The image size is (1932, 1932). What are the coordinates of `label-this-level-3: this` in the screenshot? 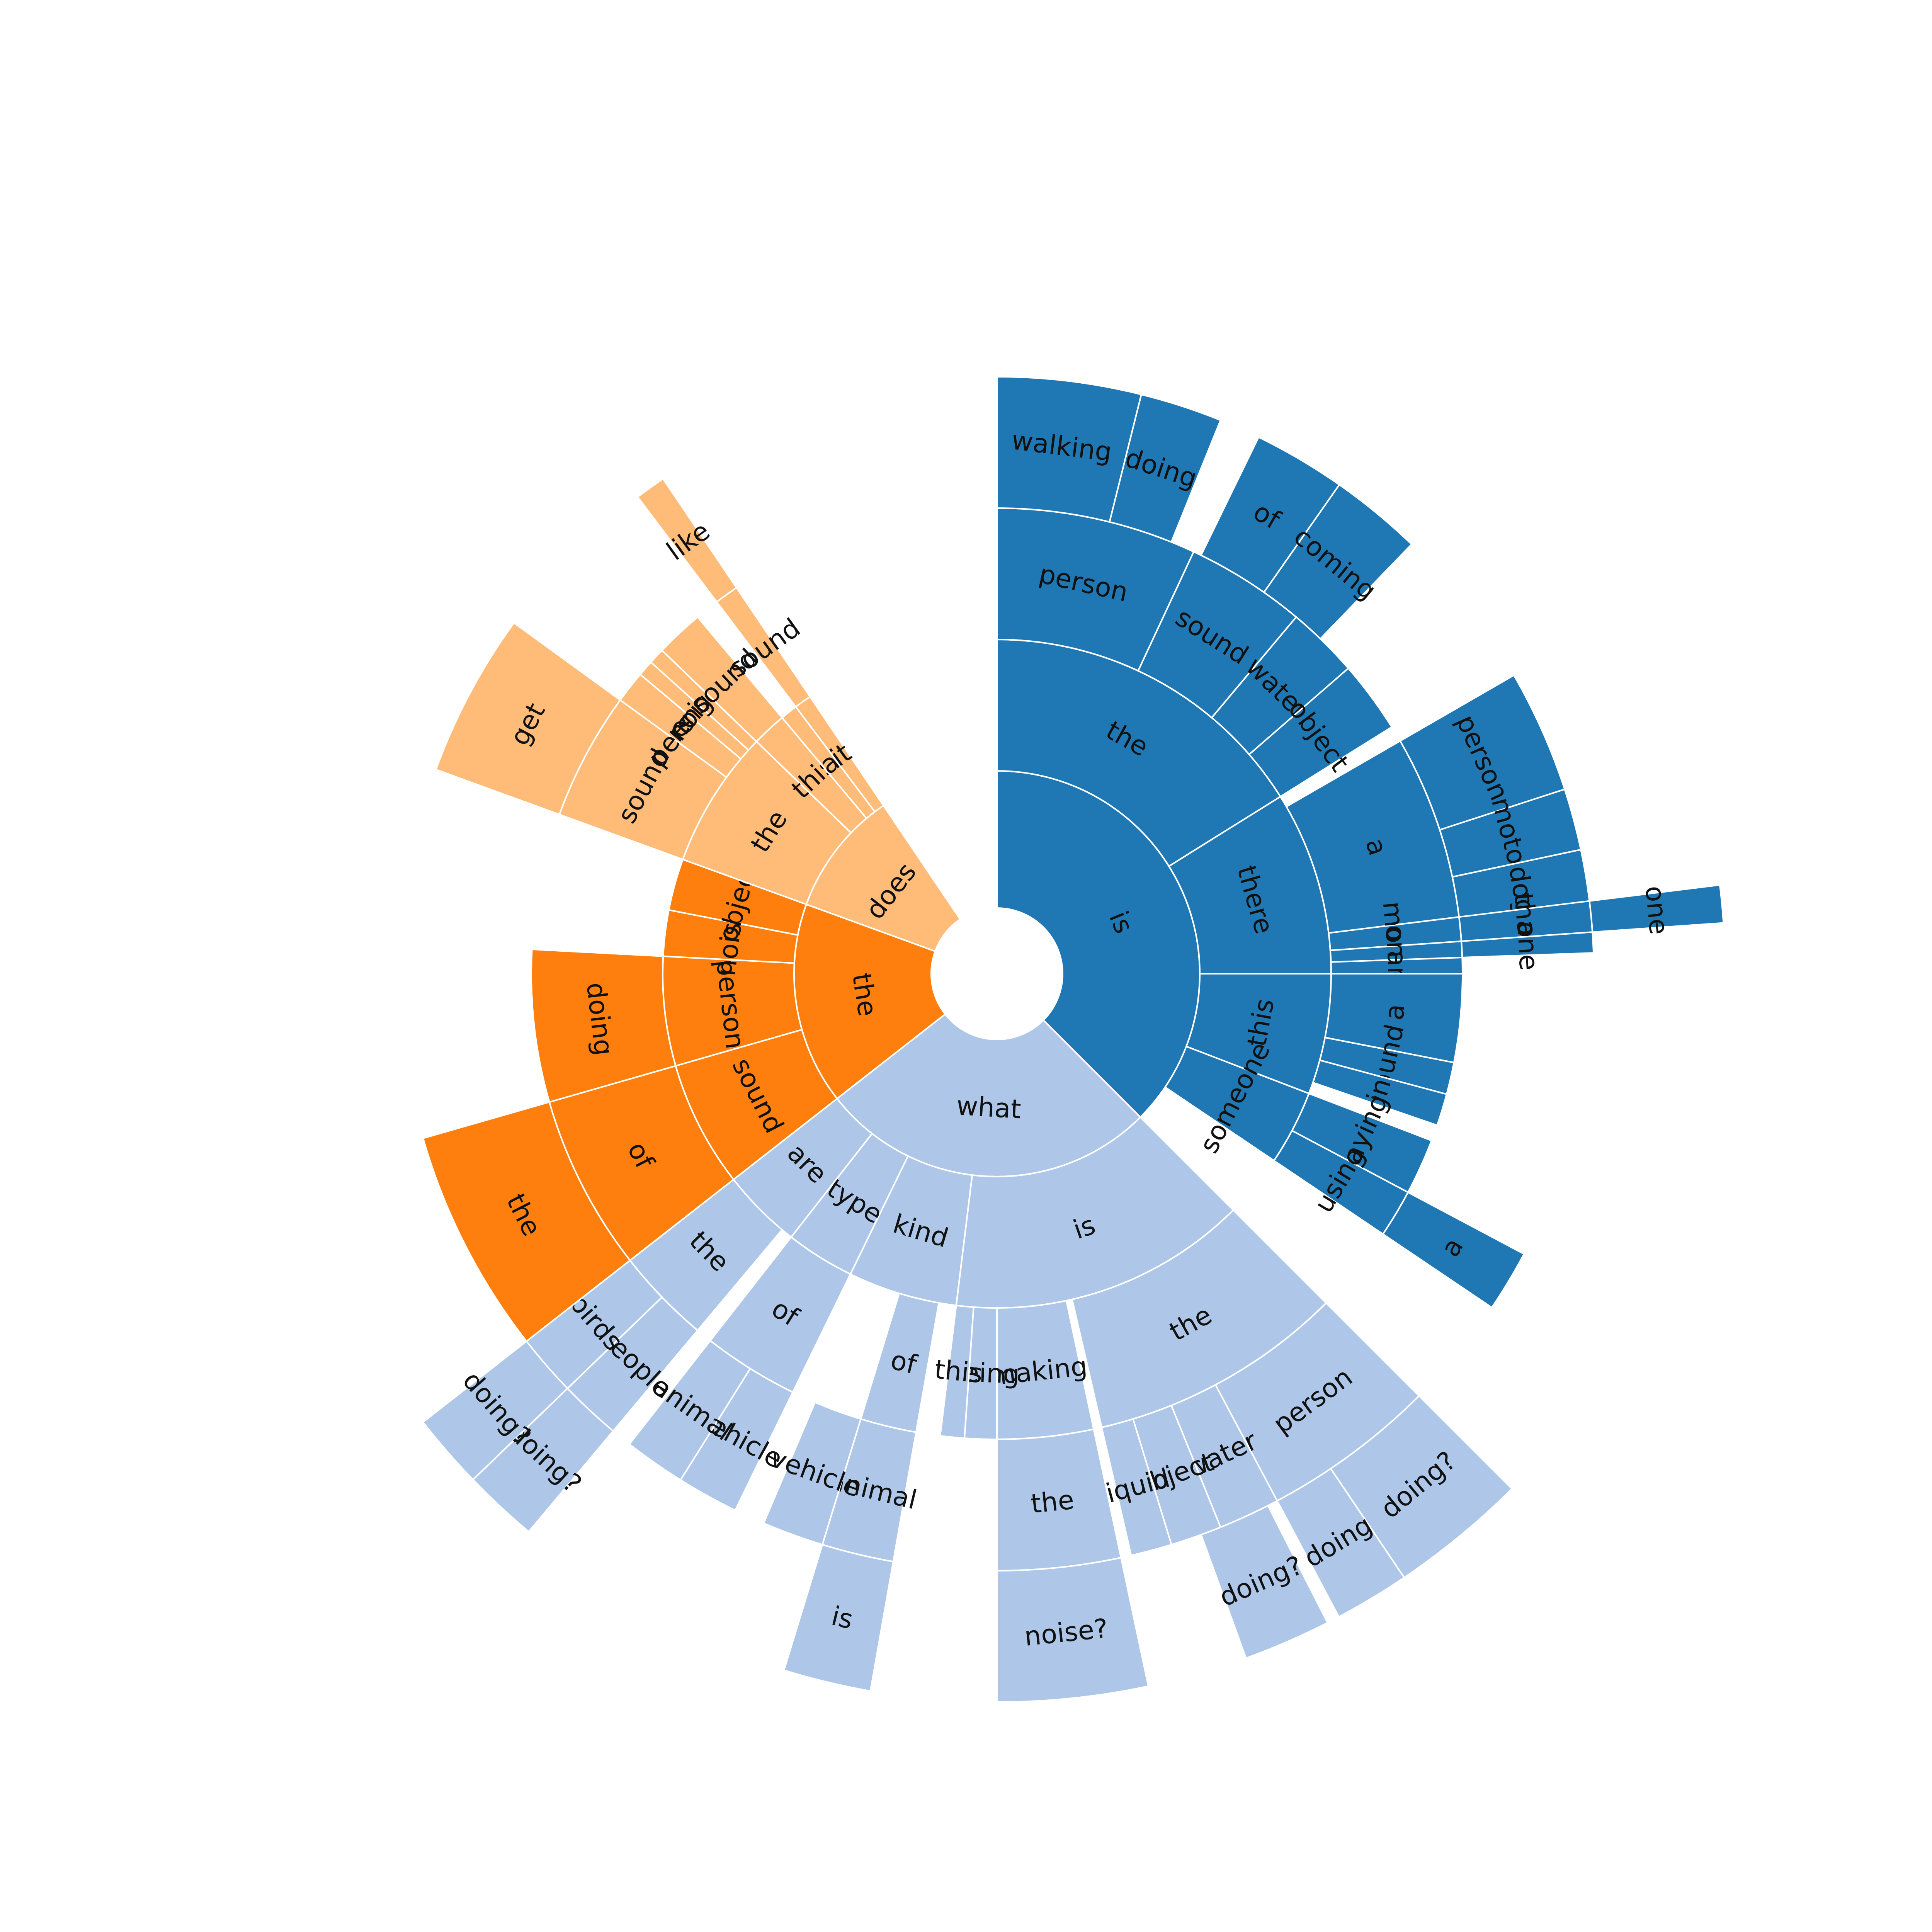 It's located at (958, 1371).